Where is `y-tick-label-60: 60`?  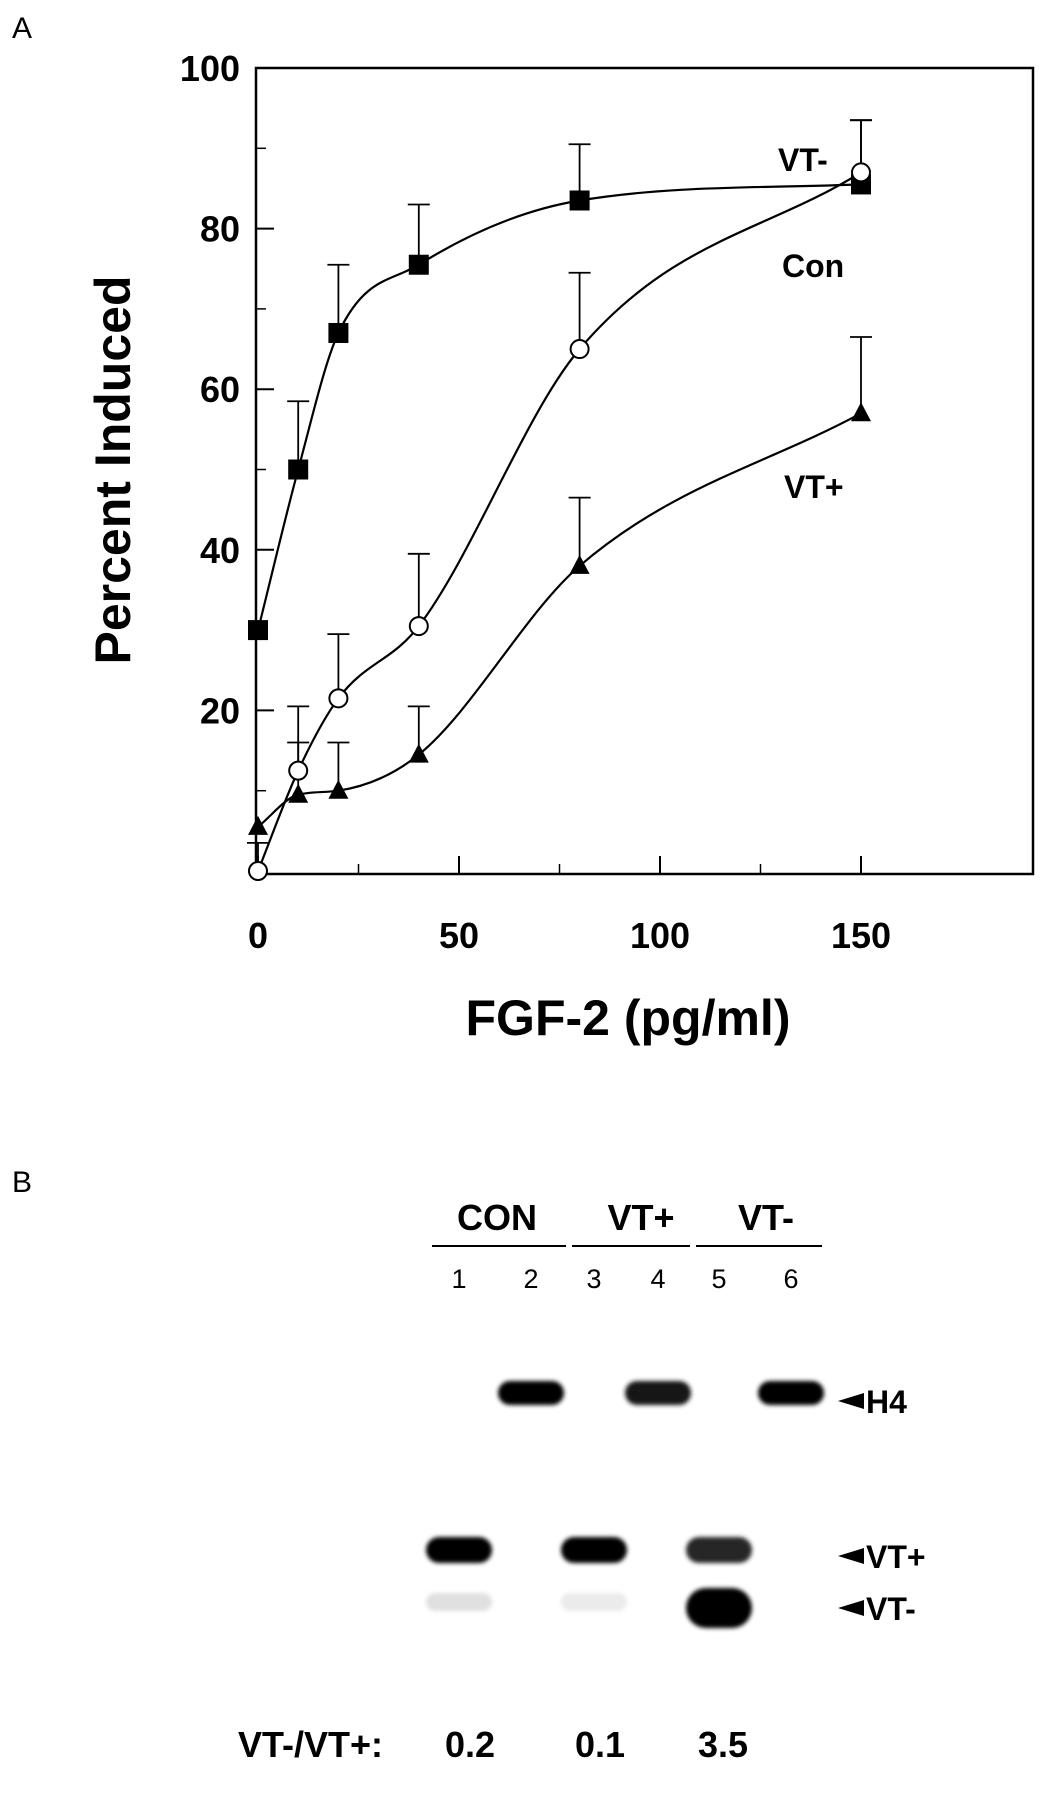
y-tick-label-60: 60 is located at coordinates (220, 389).